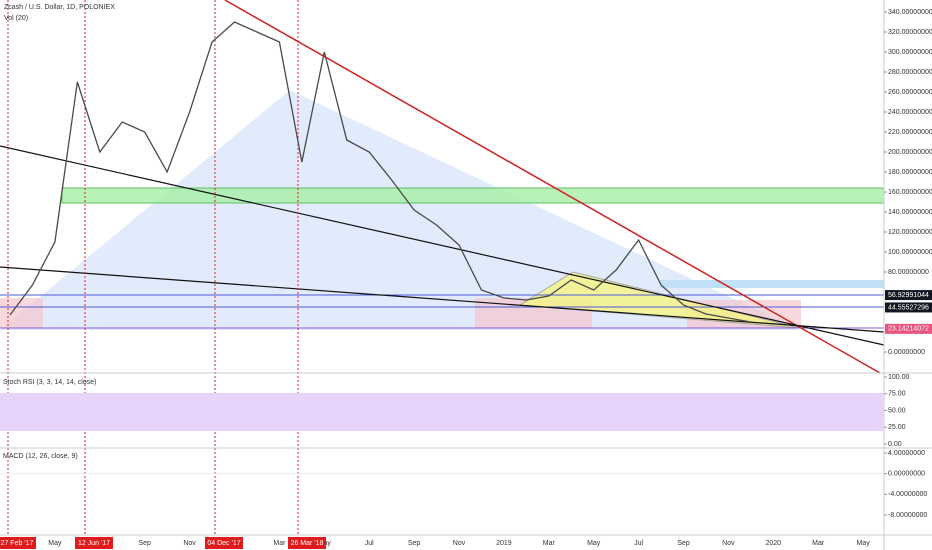 Image resolution: width=932 pixels, height=550 pixels. What do you see at coordinates (895, 444) in the screenshot?
I see `y-tick-label: 0.00` at bounding box center [895, 444].